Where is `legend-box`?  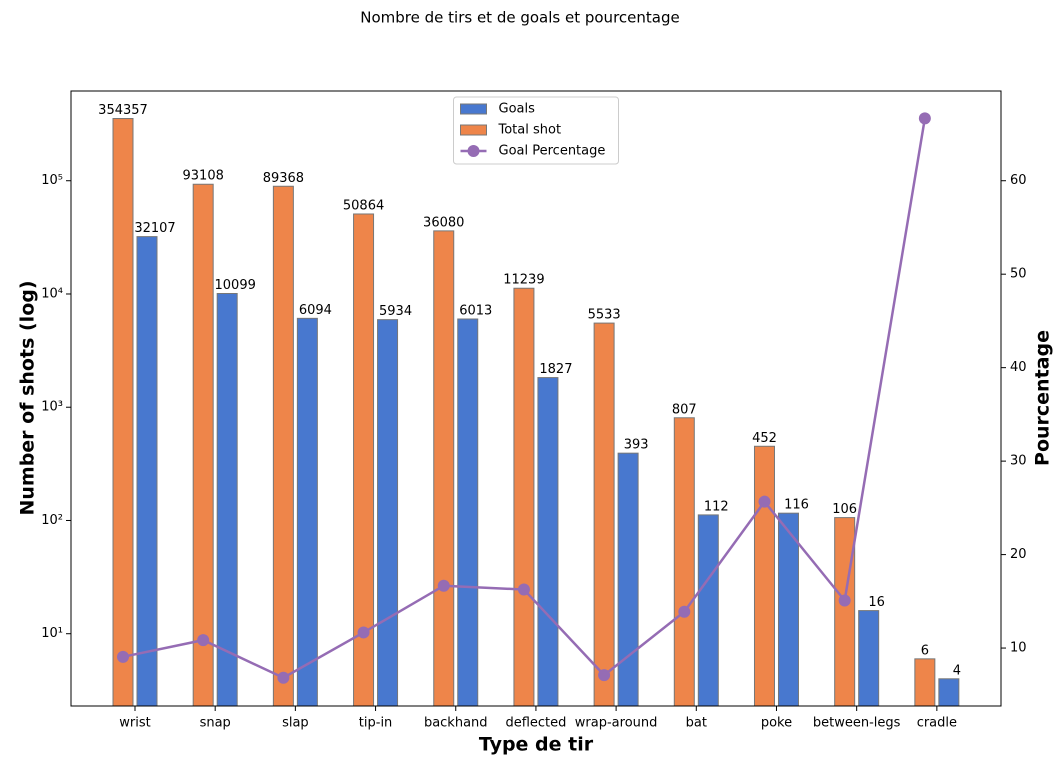
legend-box is located at coordinates (536, 130).